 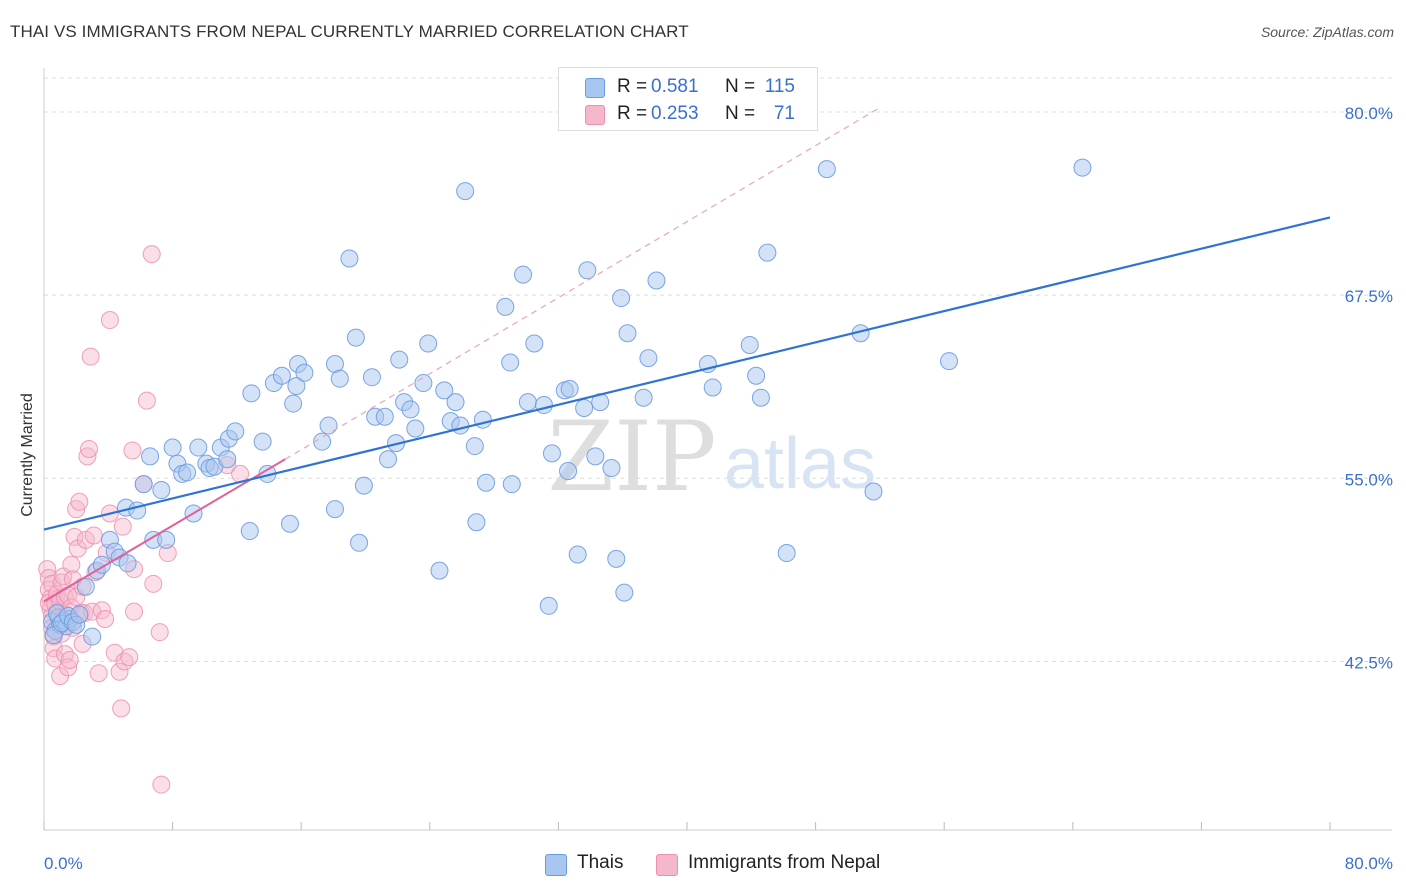 What do you see at coordinates (800, 464) in the screenshot?
I see `watermark-atlas: atlas` at bounding box center [800, 464].